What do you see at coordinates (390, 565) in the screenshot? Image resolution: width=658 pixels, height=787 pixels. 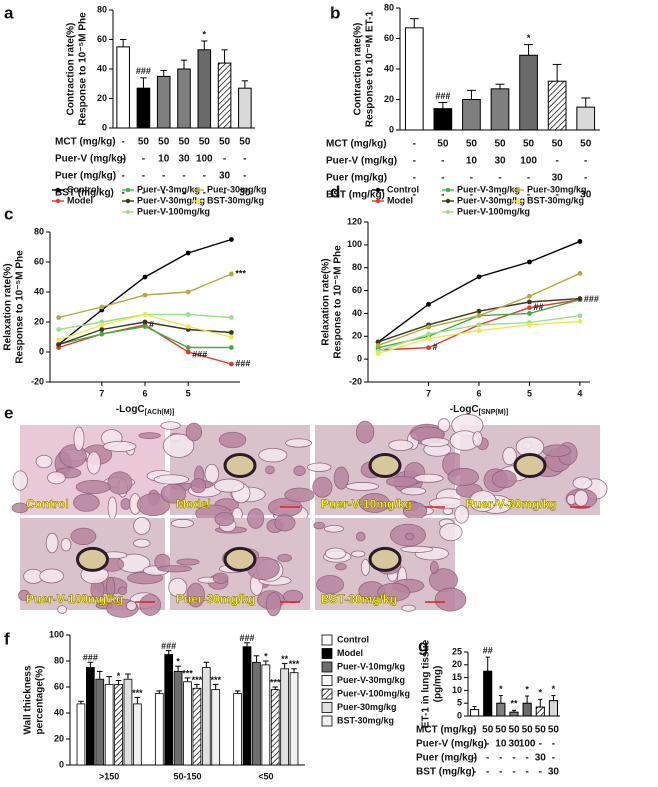 I see `micrograph: BST-30mg/kg` at bounding box center [390, 565].